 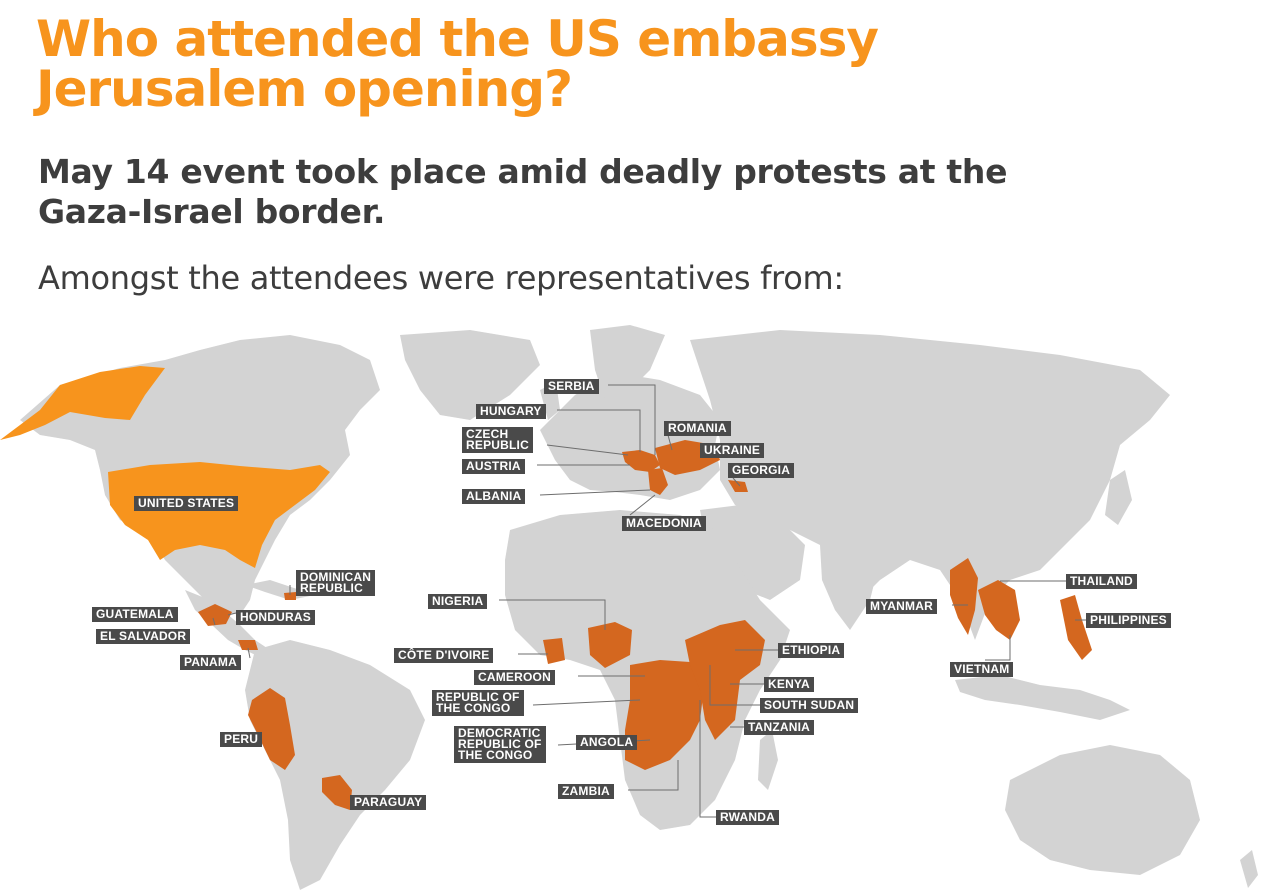 What do you see at coordinates (304, 89) in the screenshot?
I see `title-line-2: Jerusalem opening?` at bounding box center [304, 89].